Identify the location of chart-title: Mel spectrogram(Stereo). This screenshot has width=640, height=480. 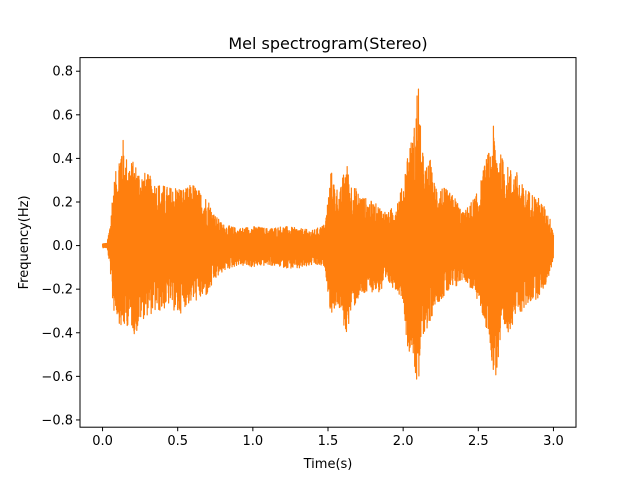
(327, 43).